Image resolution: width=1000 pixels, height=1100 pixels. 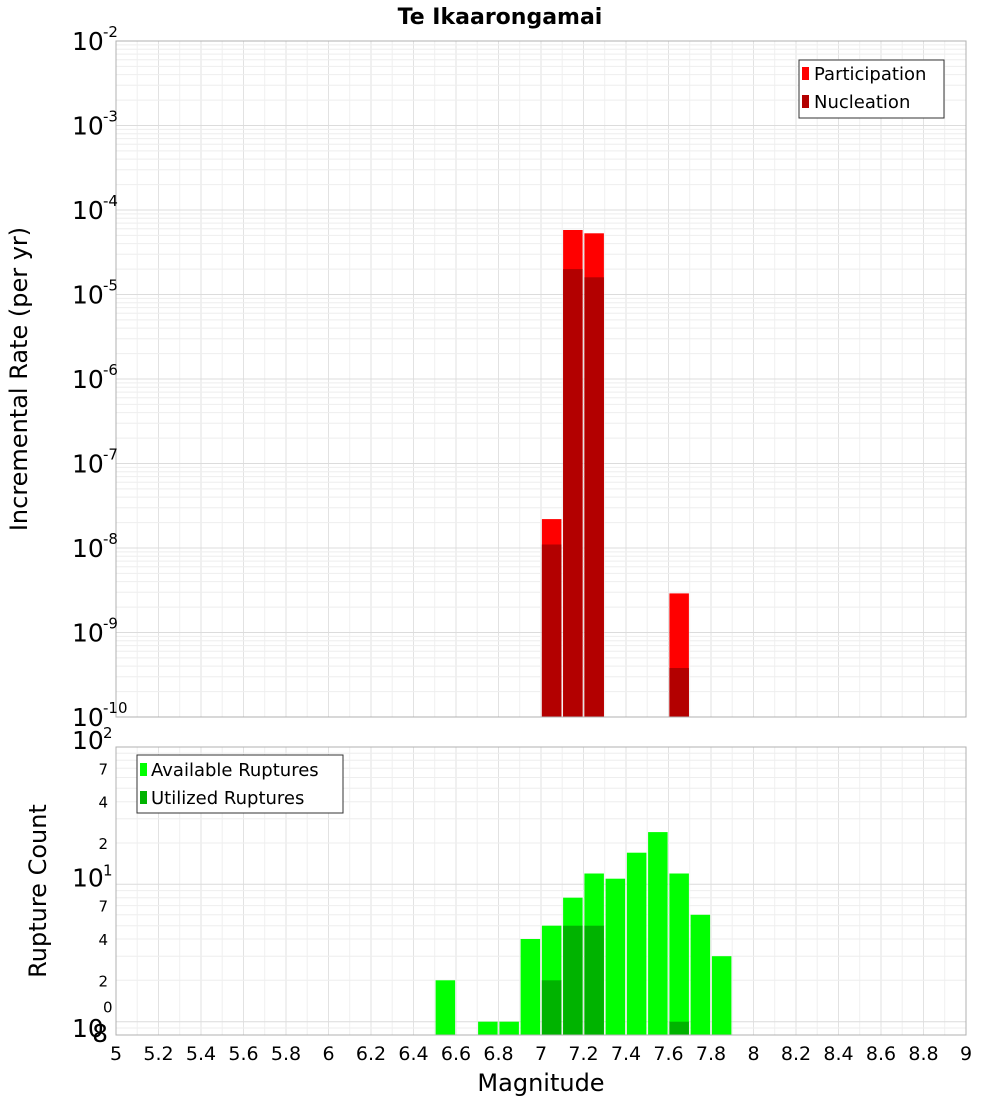 I want to click on x-tick-label: 8.4, so click(x=838, y=1054).